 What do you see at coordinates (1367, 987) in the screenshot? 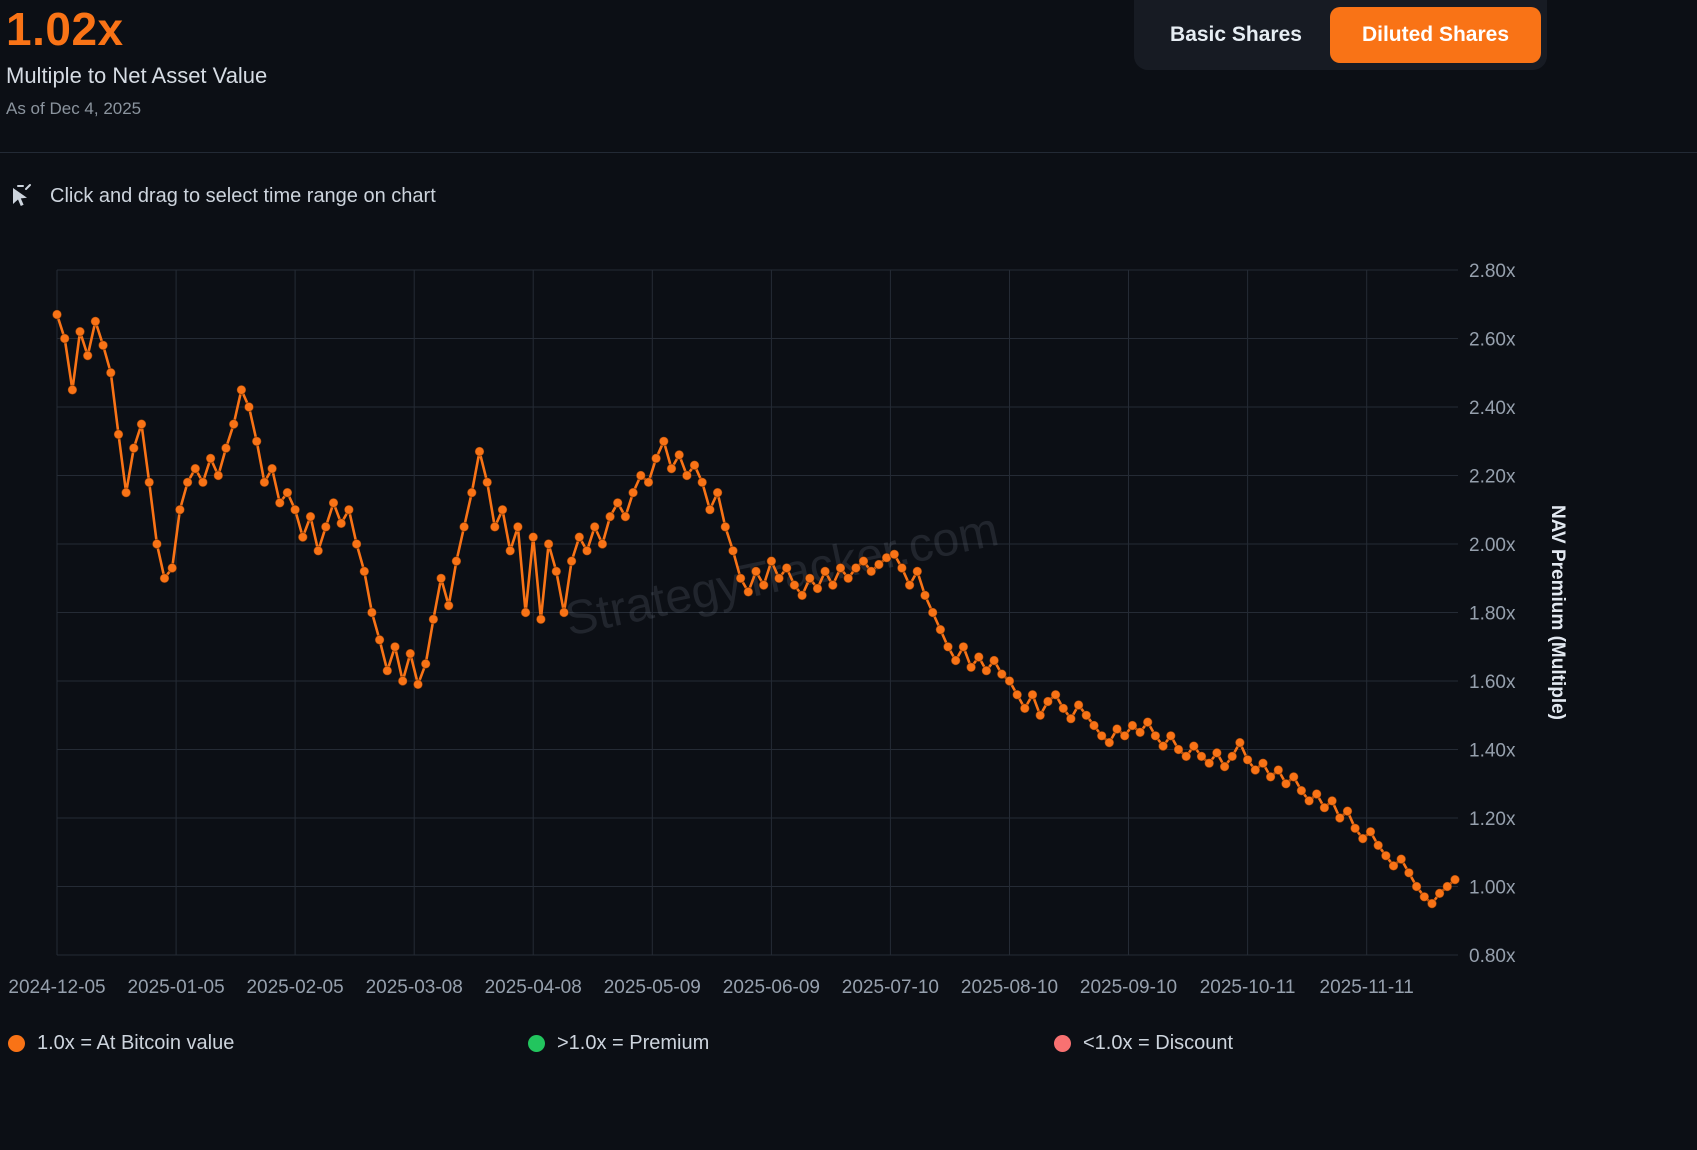
I see `svg-text: 2025-11-11` at bounding box center [1367, 987].